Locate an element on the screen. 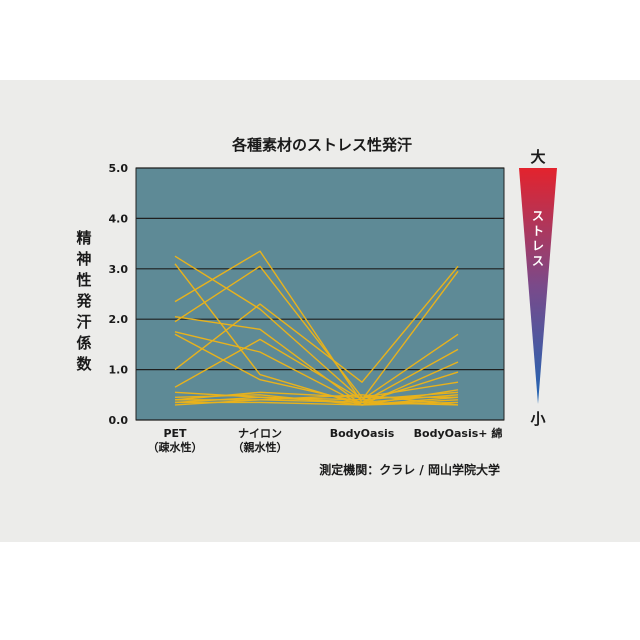 Image resolution: width=640 pixels, height=640 pixels. x-category-label: BodyOasis+ 綿 is located at coordinates (458, 433).